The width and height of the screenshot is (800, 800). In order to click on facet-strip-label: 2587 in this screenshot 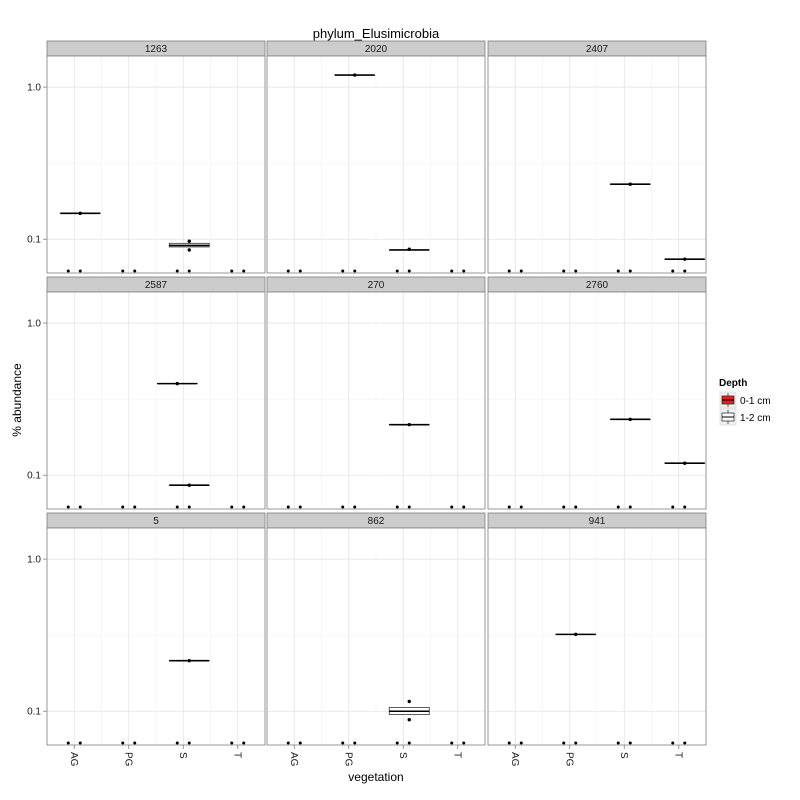, I will do `click(156, 285)`.